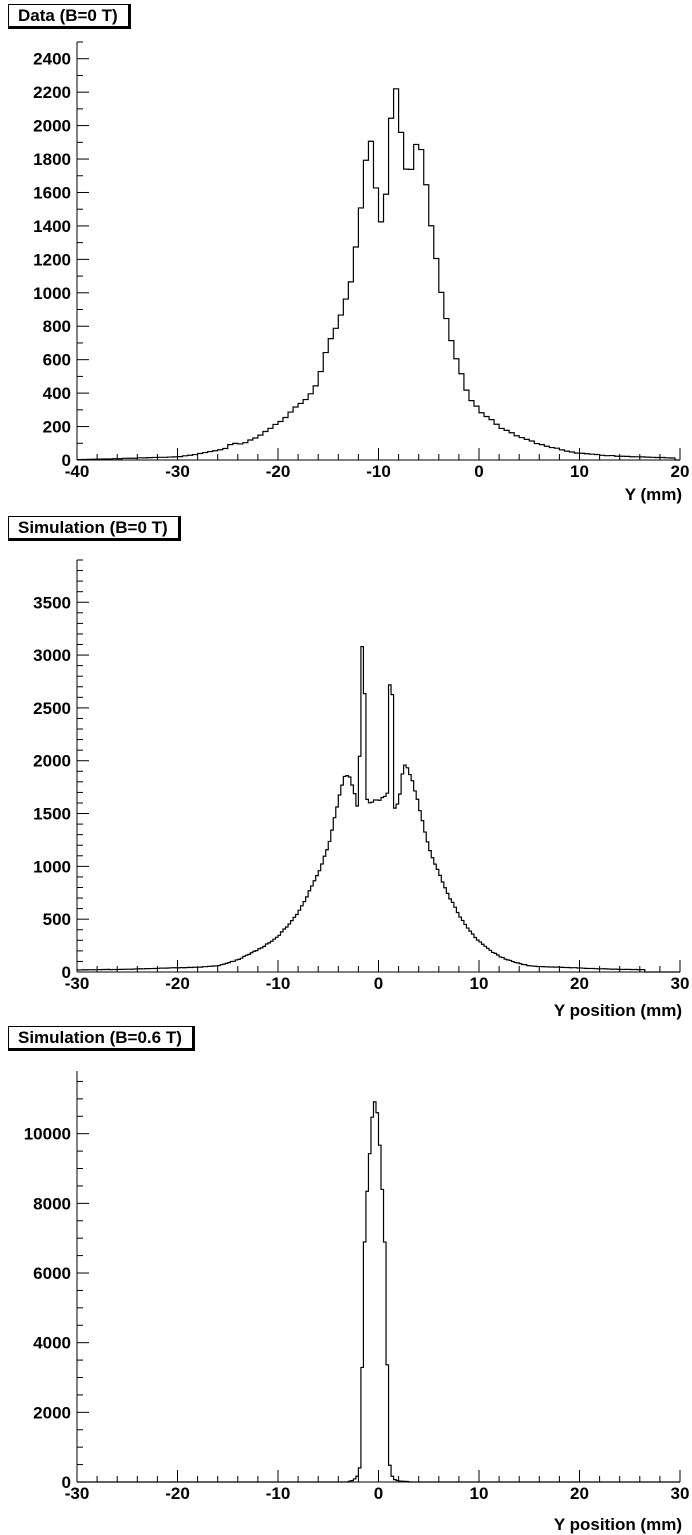  I want to click on y-tick-label: 500, so click(57, 919).